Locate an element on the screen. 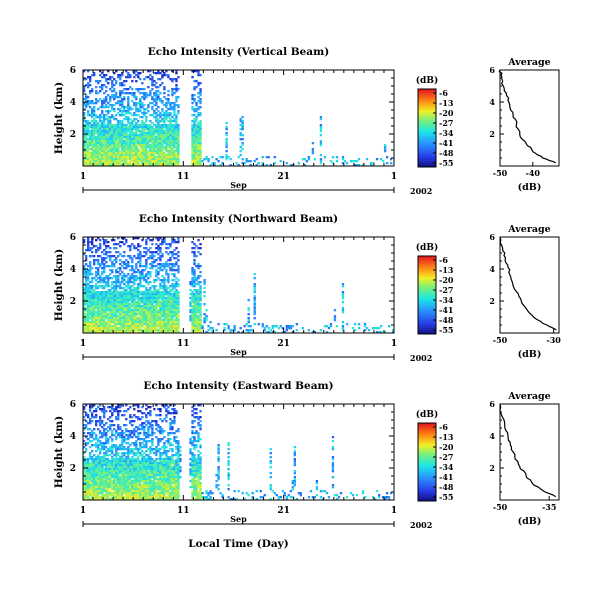 The width and height of the screenshot is (612, 601). panel-title: Echo Intensity (Northward Beam) is located at coordinates (238, 219).